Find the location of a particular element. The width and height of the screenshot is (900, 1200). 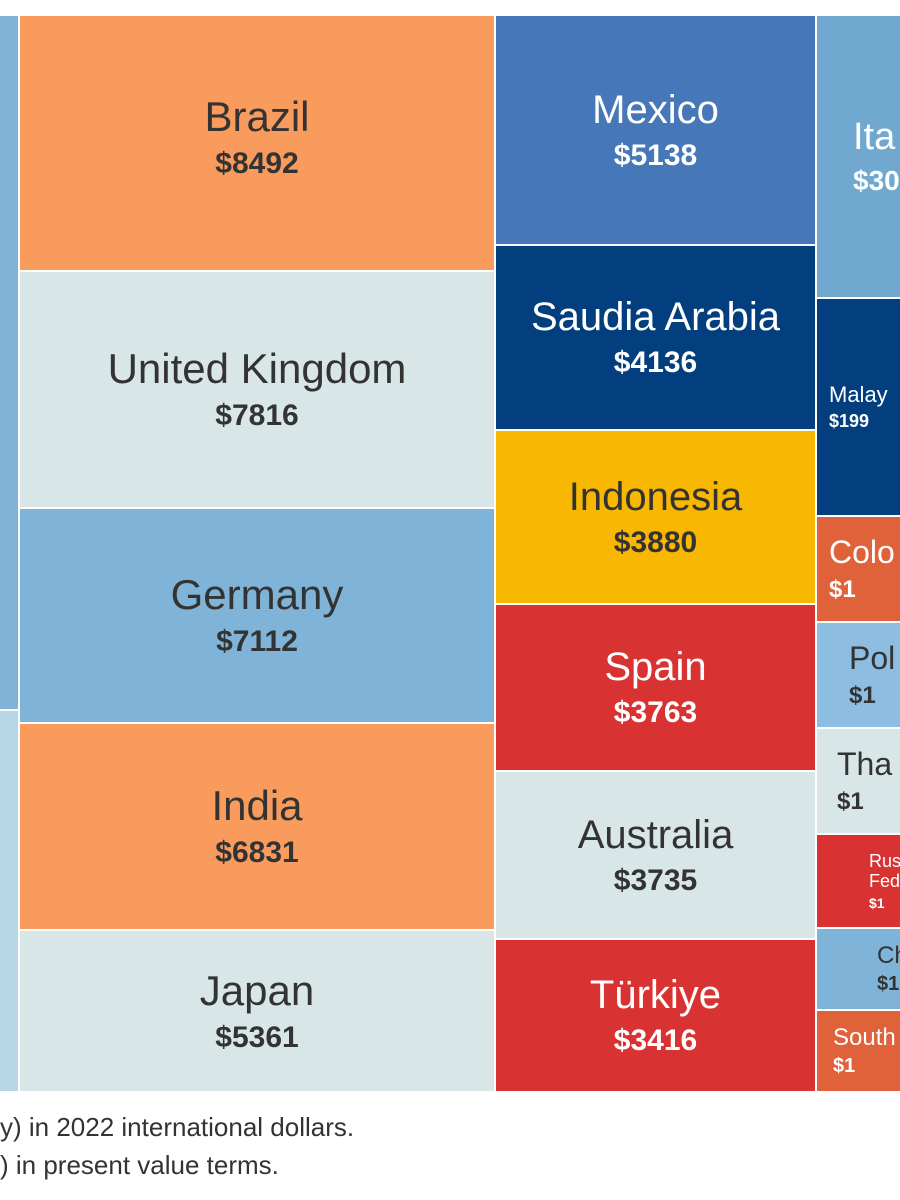

cell-label: Pol is located at coordinates (872, 658).